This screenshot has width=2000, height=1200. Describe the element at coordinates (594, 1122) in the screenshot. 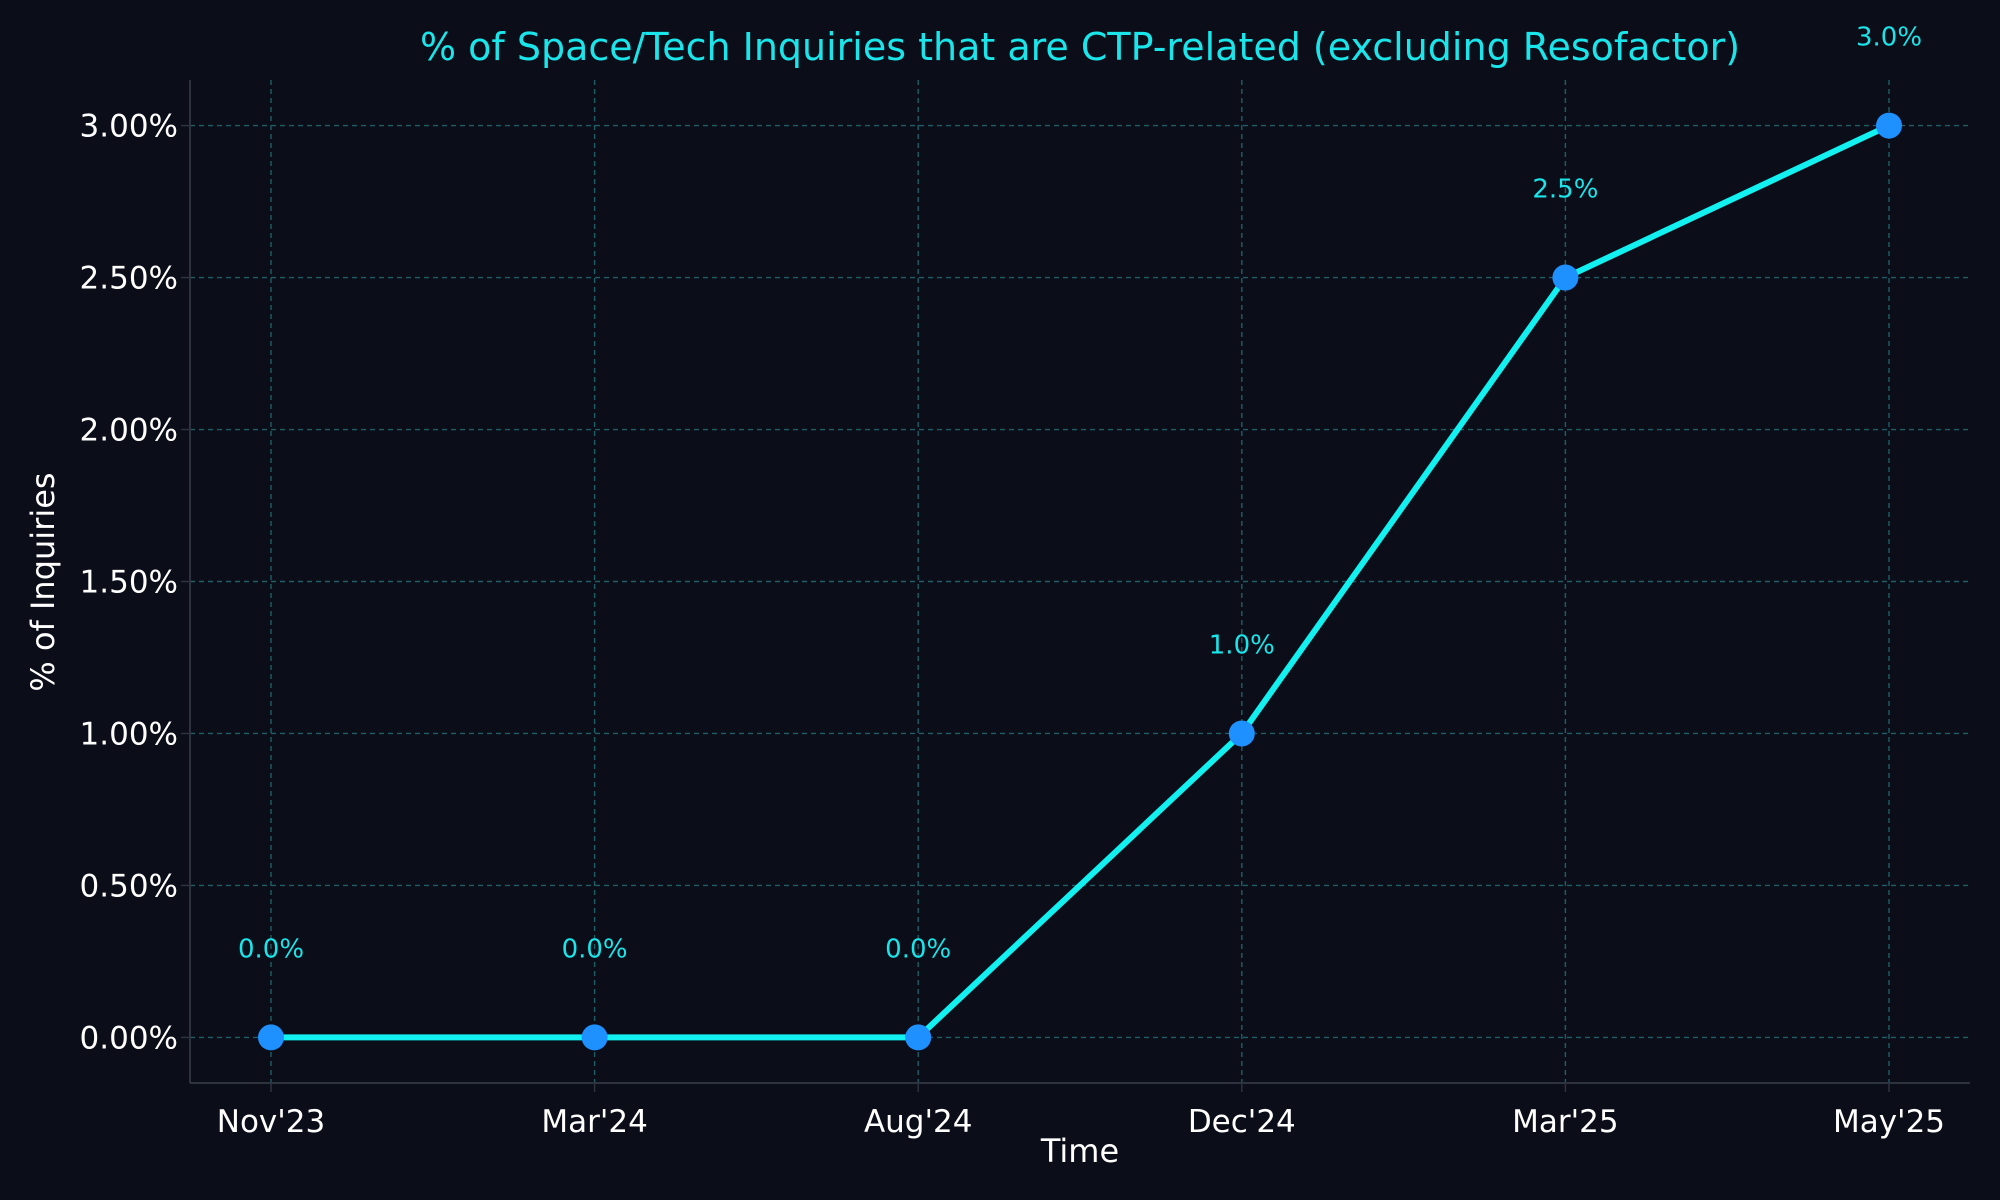

I see `x-tick-label: Mar'24` at that location.